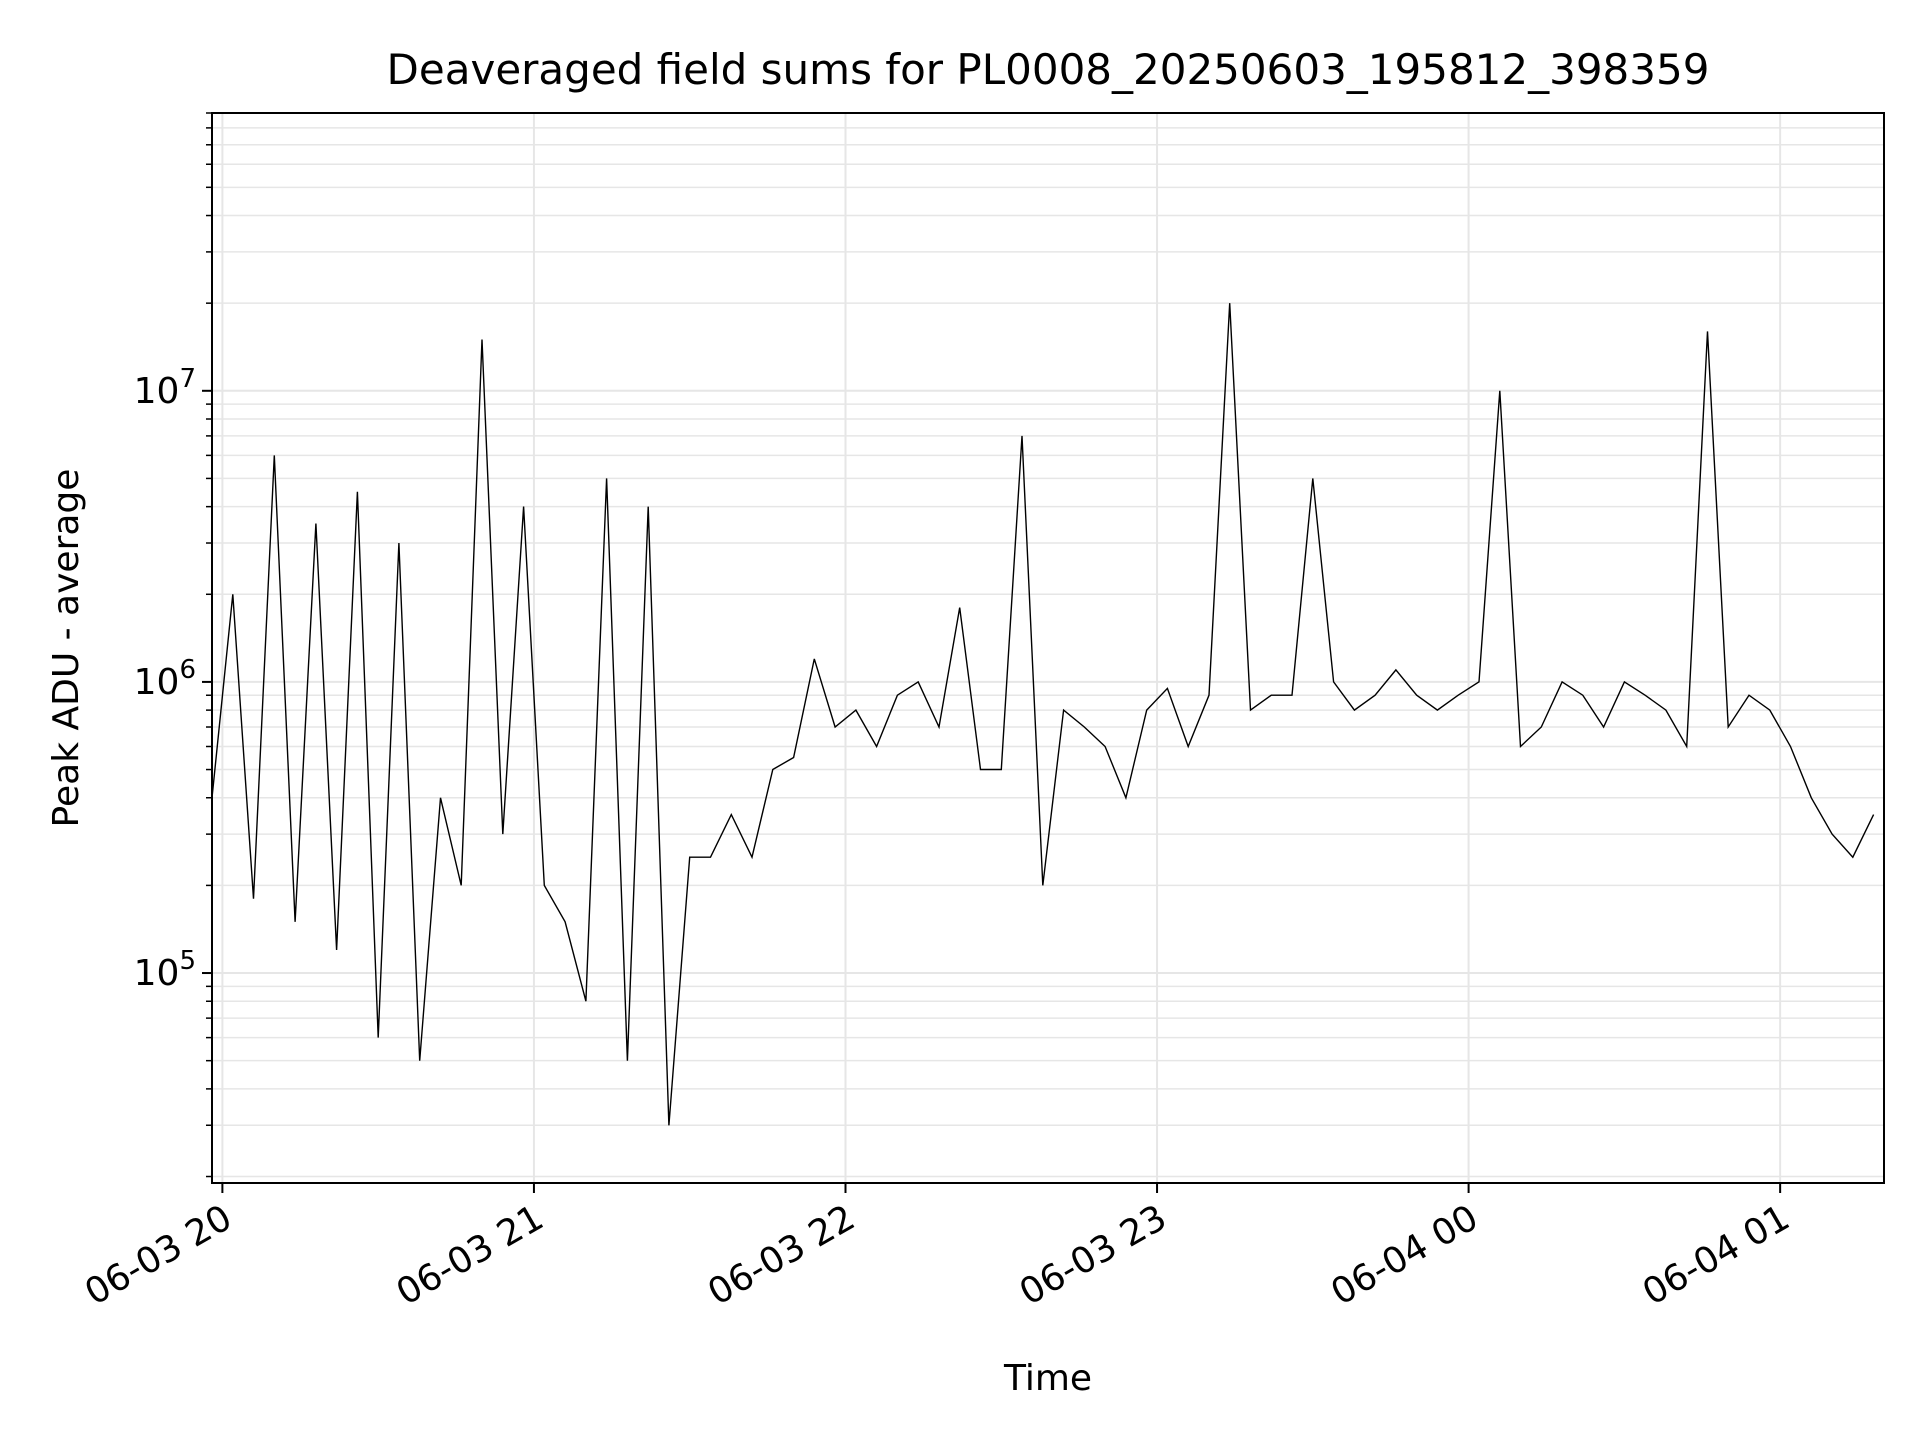 This screenshot has width=1920, height=1440. What do you see at coordinates (1047, 1378) in the screenshot?
I see `x-axis-label: Time` at bounding box center [1047, 1378].